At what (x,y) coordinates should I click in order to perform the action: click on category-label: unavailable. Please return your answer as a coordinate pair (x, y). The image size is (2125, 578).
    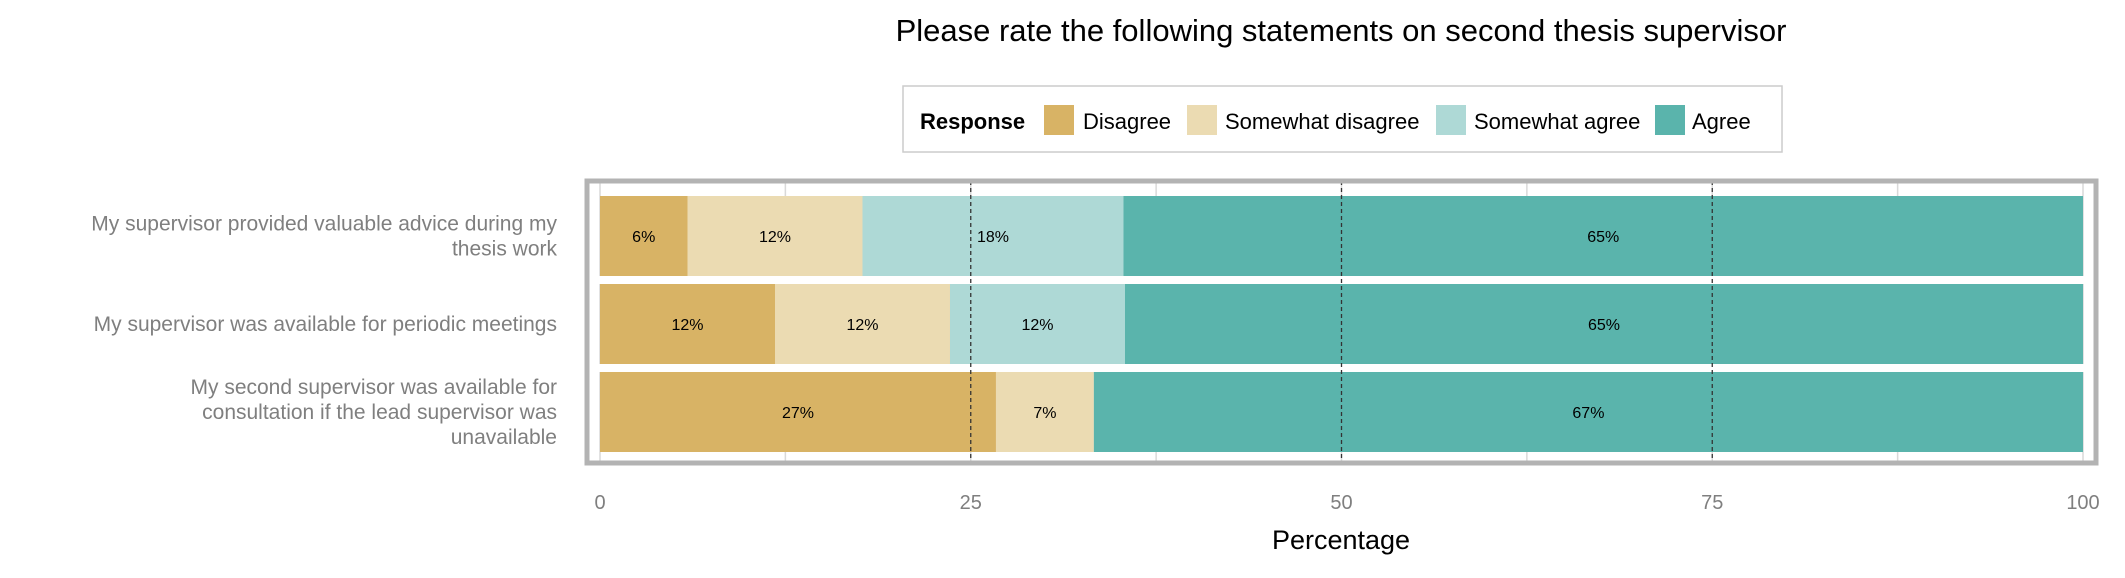
    Looking at the image, I should click on (504, 437).